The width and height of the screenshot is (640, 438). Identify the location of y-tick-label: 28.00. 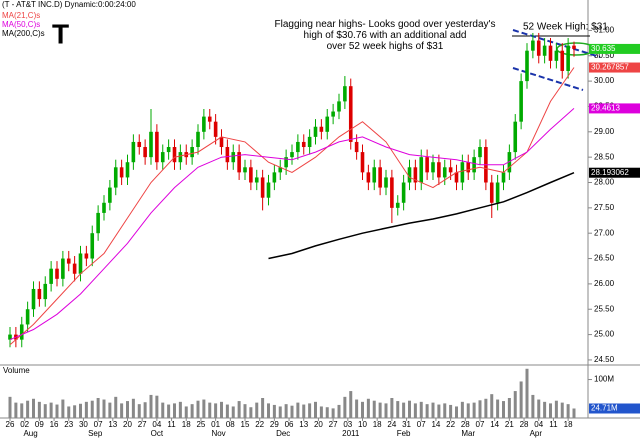
(604, 182).